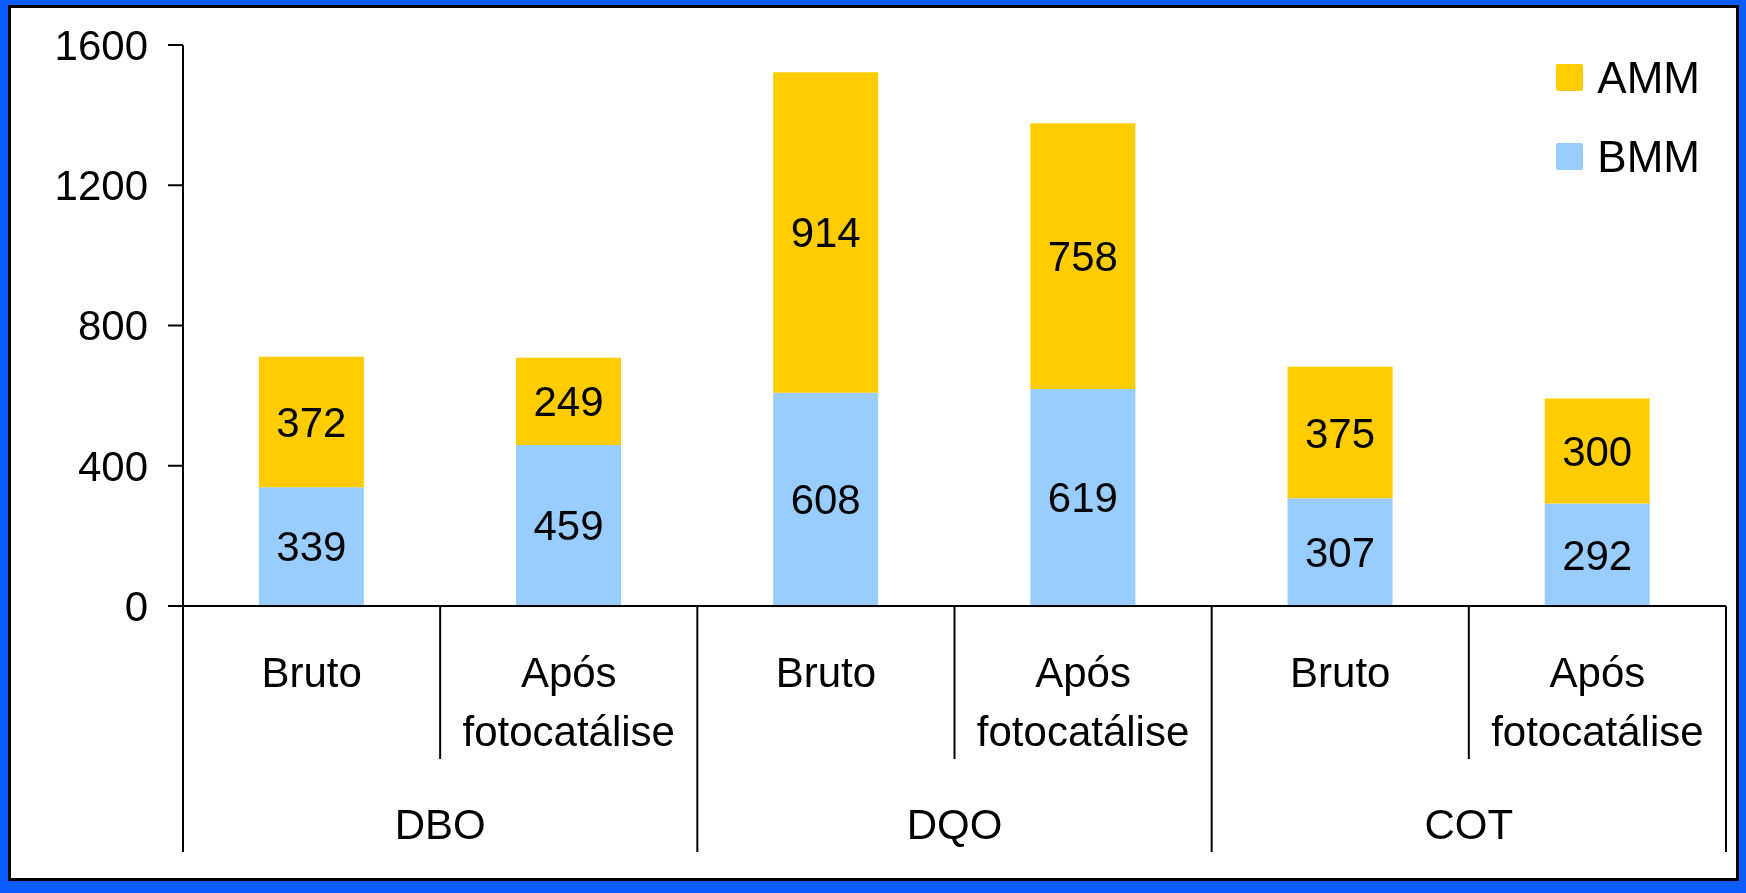 Image resolution: width=1746 pixels, height=893 pixels. I want to click on y-tick-label: 400, so click(112, 466).